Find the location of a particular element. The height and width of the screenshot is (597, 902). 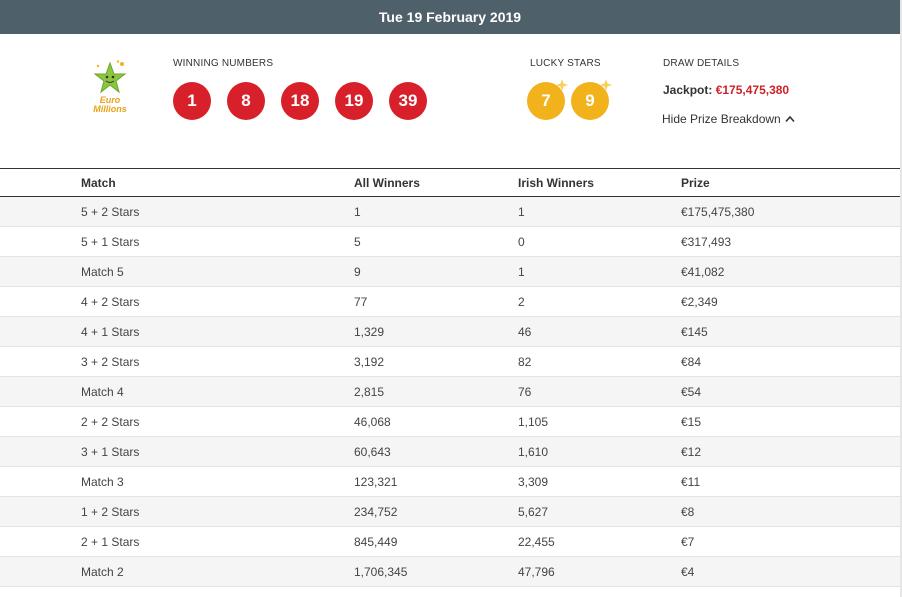

match-cell: Match 3 is located at coordinates (102, 481).